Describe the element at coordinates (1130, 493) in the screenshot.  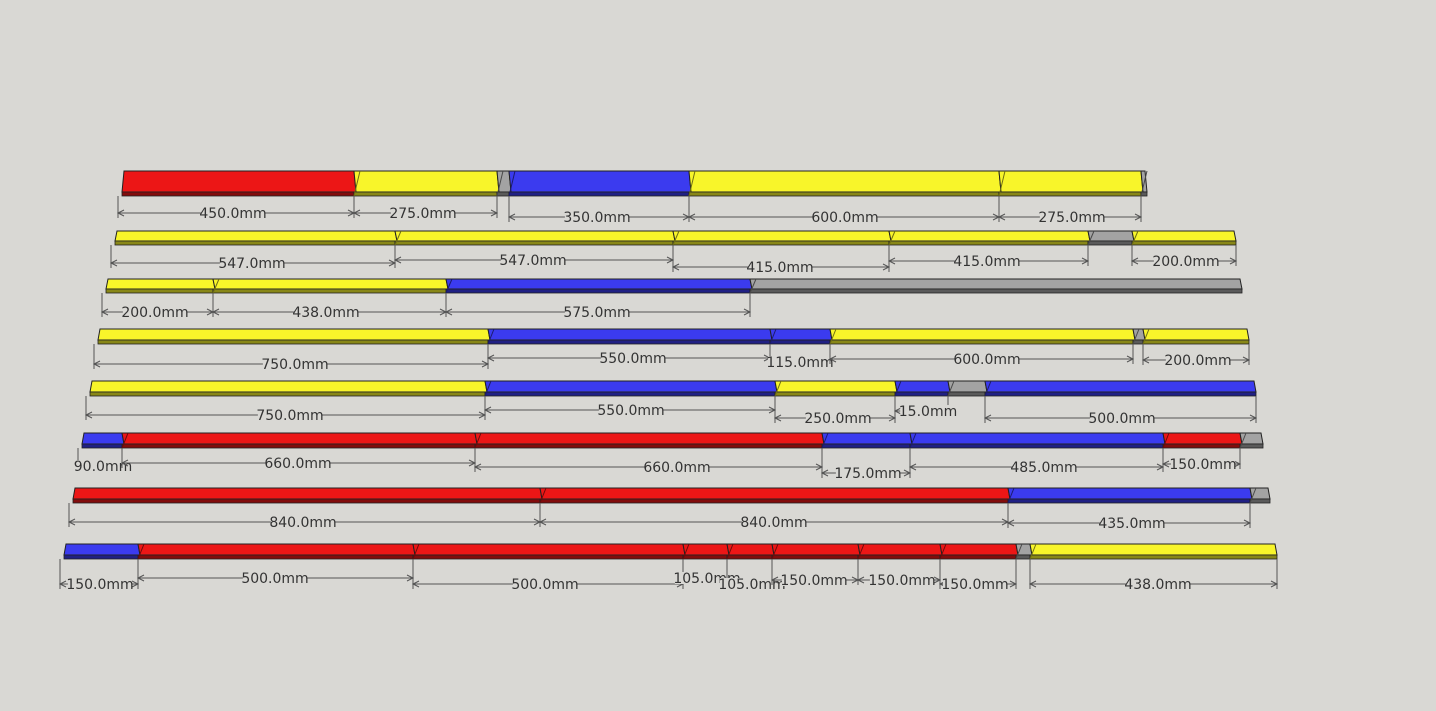
I see `bar-7-piece-3-blue` at that location.